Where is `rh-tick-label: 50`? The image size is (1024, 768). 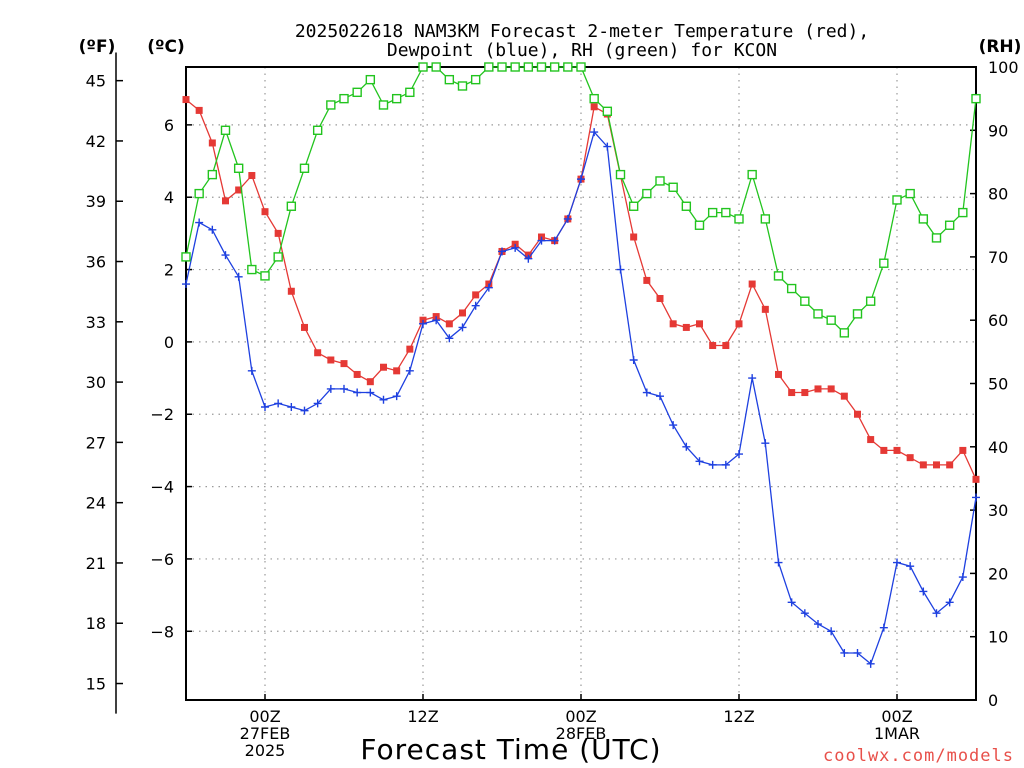 rh-tick-label: 50 is located at coordinates (998, 384).